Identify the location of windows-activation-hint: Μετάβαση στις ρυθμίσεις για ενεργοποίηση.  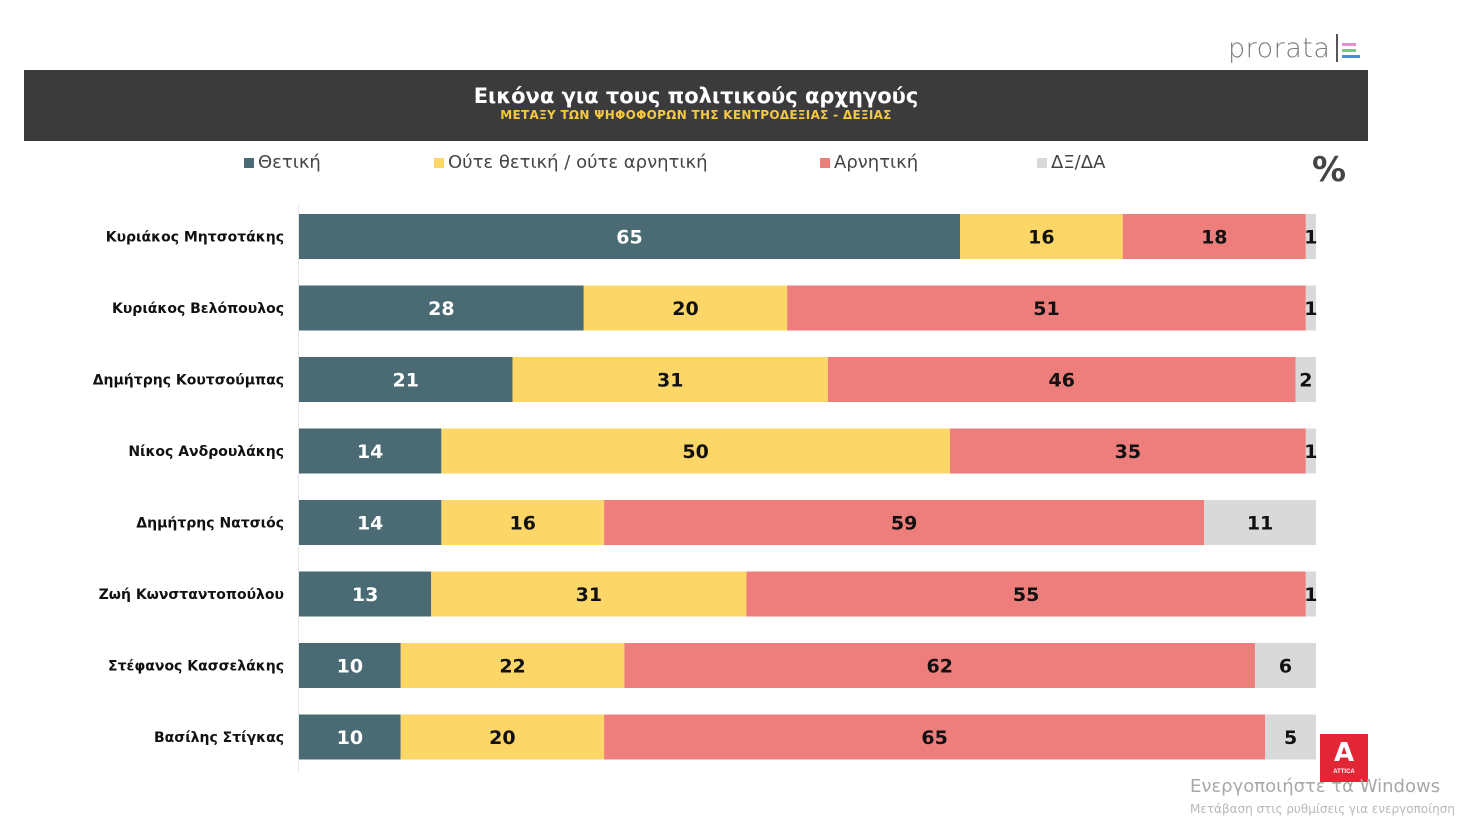
(1322, 809).